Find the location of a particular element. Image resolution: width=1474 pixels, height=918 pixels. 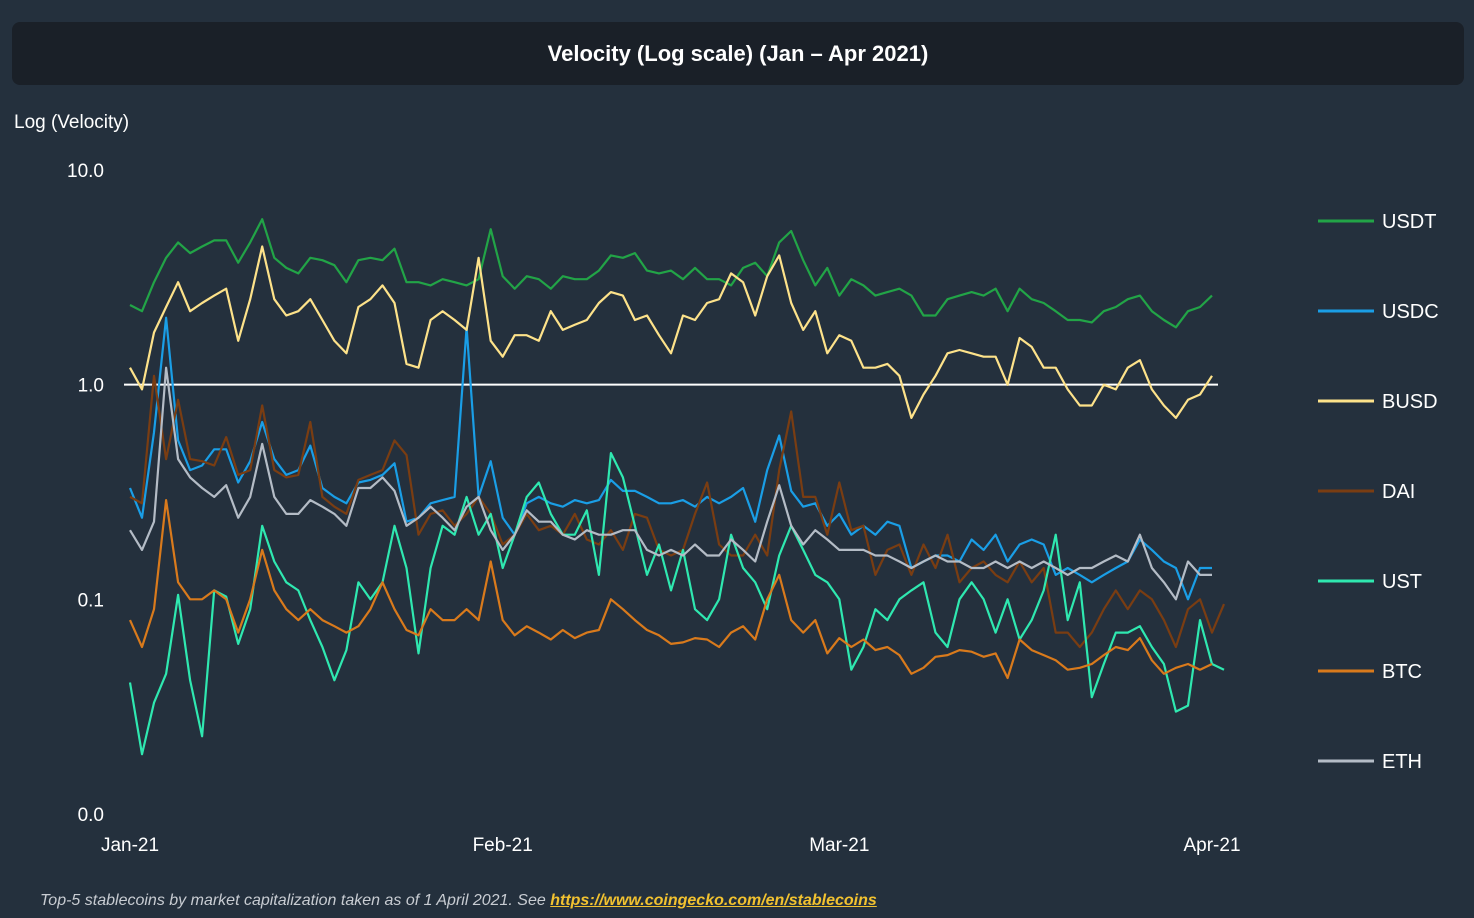

y-tick-label-1: 1.0 is located at coordinates (91, 386).